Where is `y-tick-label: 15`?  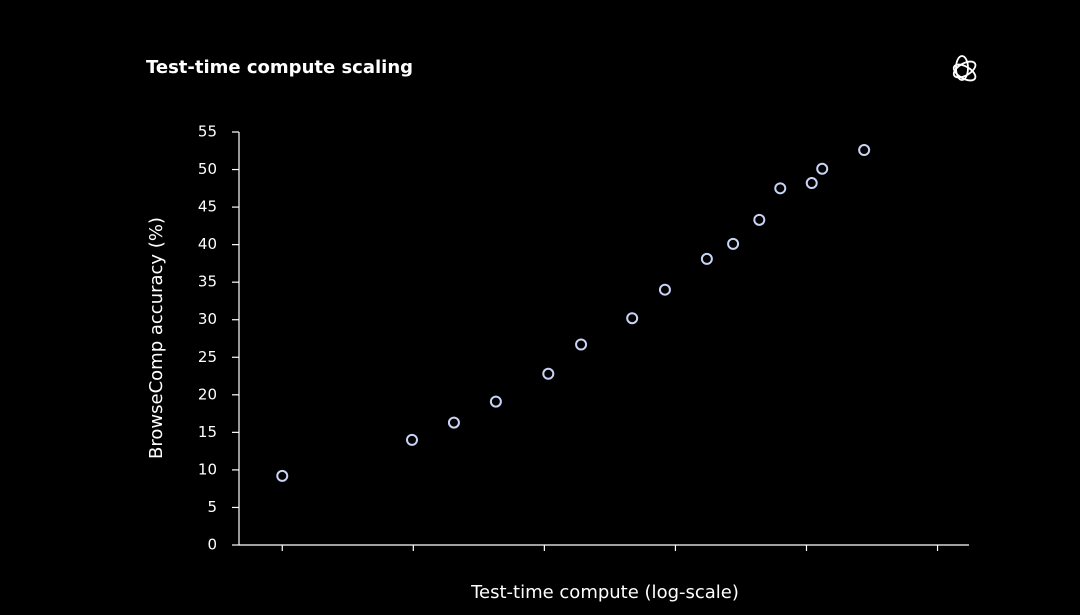 y-tick-label: 15 is located at coordinates (207, 432).